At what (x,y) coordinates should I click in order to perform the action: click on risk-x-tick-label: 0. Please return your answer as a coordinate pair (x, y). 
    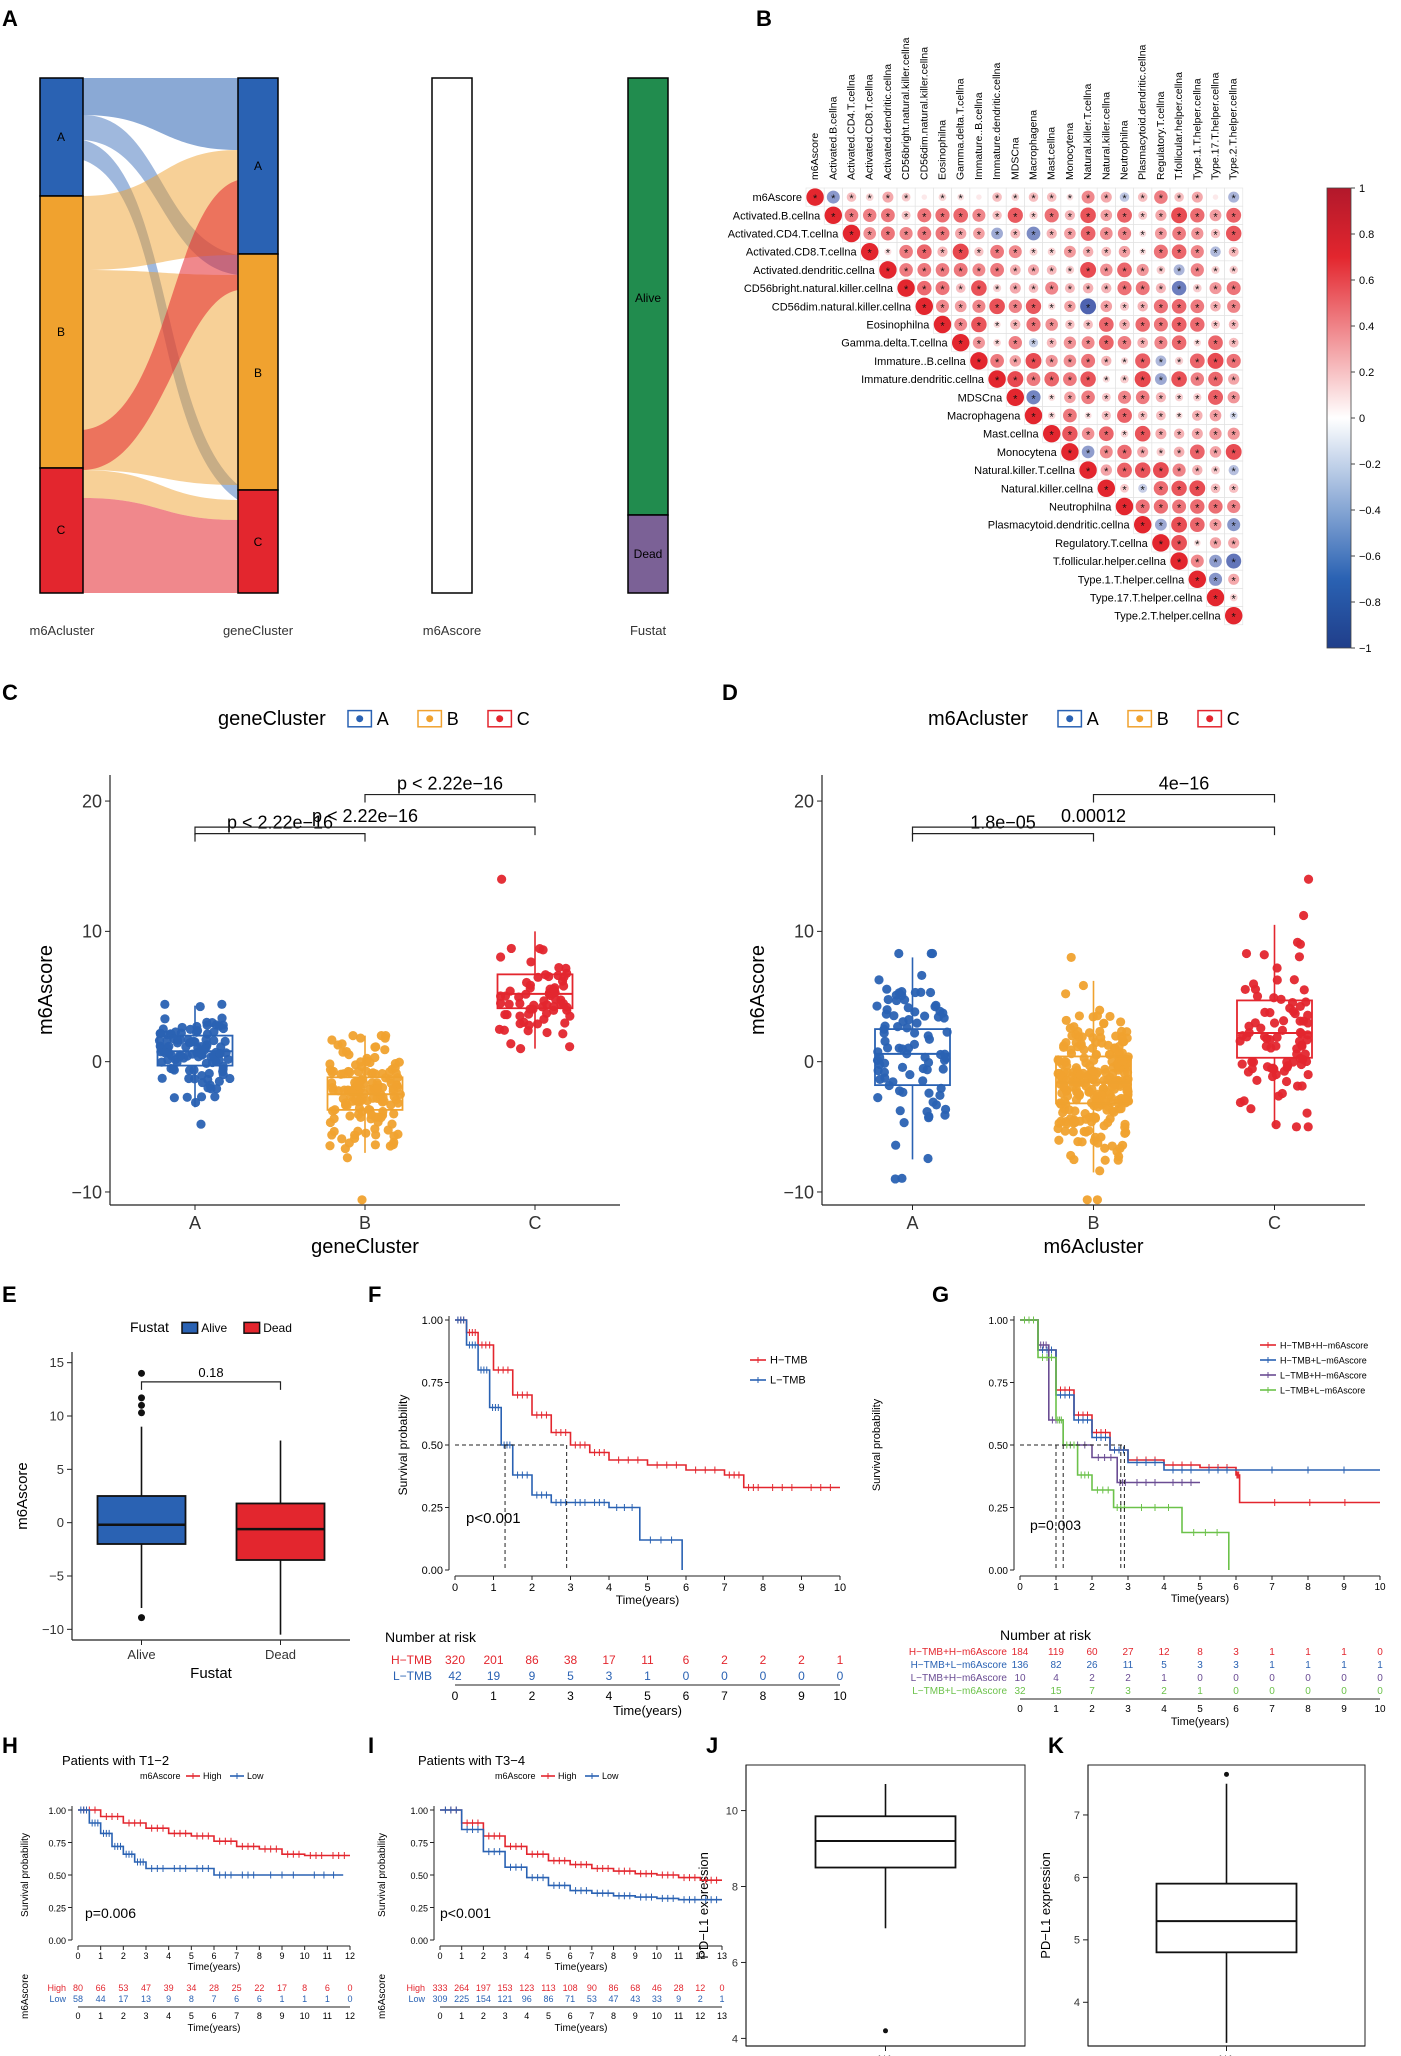
    Looking at the image, I should click on (1020, 1709).